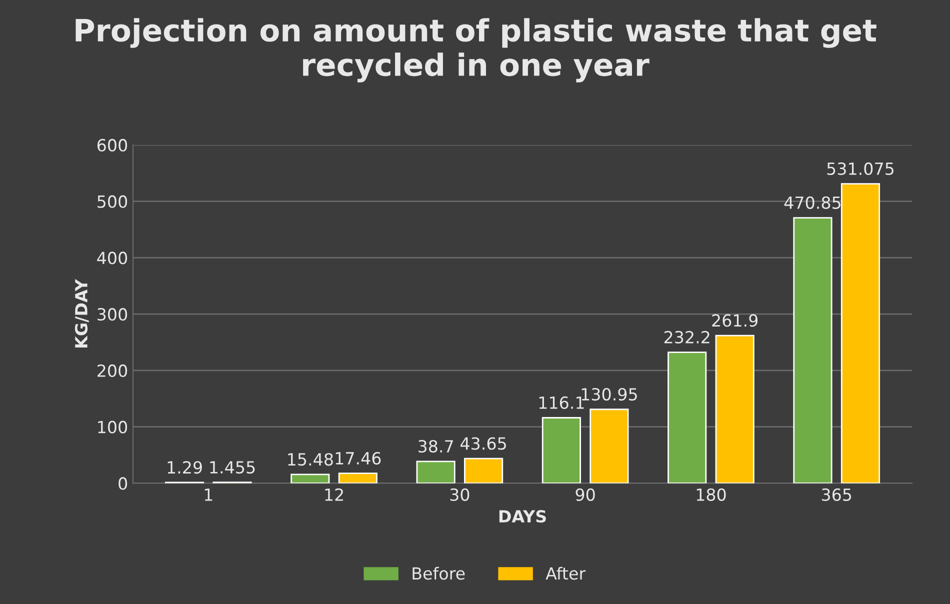 The width and height of the screenshot is (950, 604). I want to click on x-tick-label: 12, so click(334, 494).